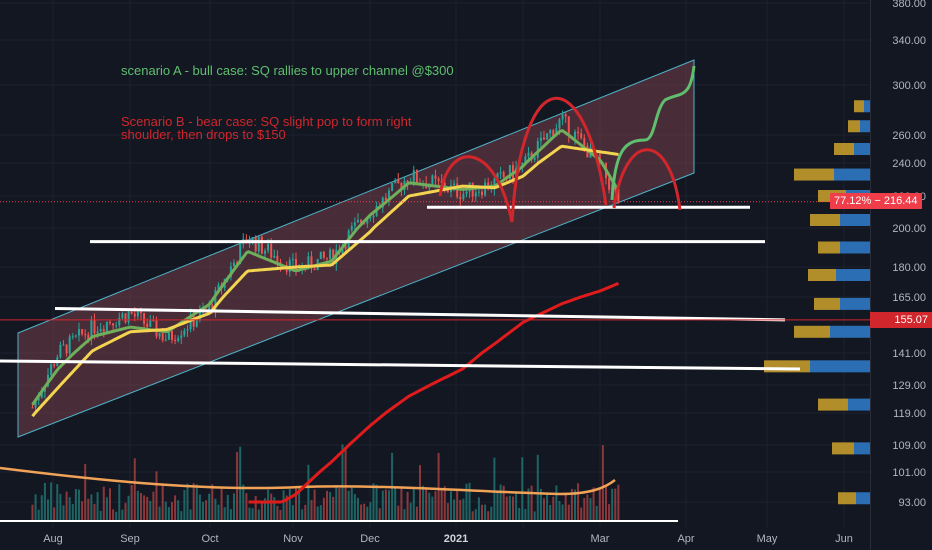  What do you see at coordinates (901, 275) in the screenshot?
I see `price-axis` at bounding box center [901, 275].